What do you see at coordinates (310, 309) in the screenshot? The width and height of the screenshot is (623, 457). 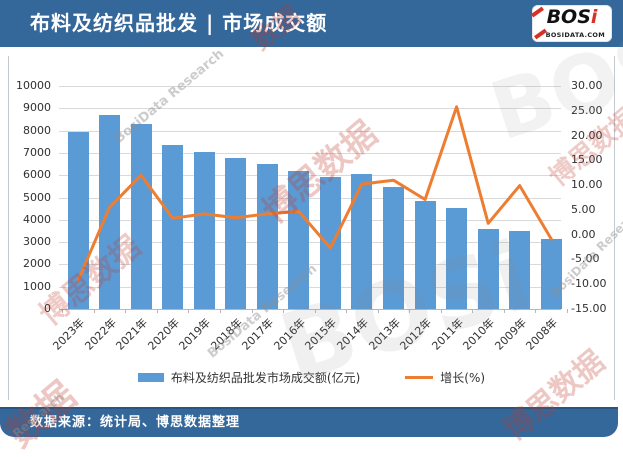 I see `x-axis-line` at bounding box center [310, 309].